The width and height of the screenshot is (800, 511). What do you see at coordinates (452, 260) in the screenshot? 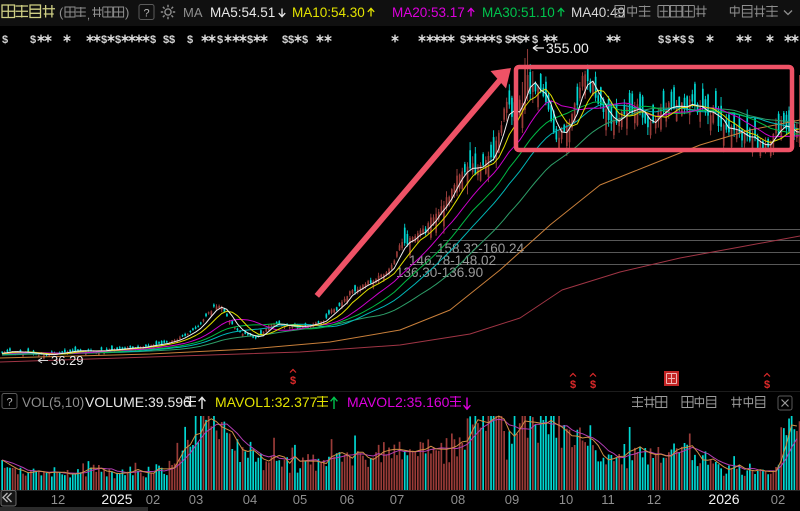
I see `svg-text: 146.78-148.02` at bounding box center [452, 260].